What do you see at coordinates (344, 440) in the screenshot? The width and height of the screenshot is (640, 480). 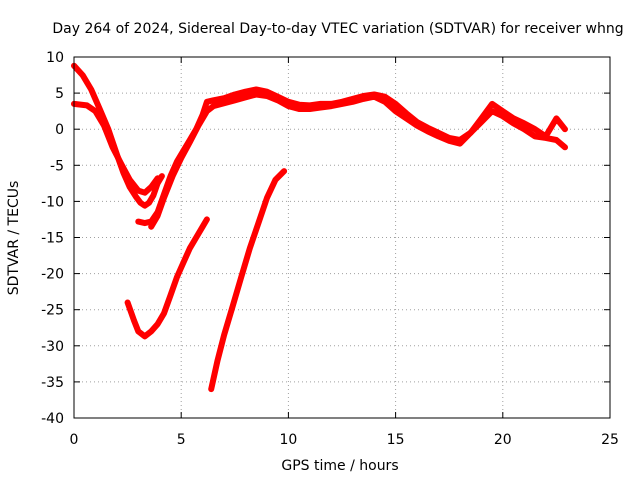 I see `x-tick-labels: 0 5 10 15 20 25` at bounding box center [344, 440].